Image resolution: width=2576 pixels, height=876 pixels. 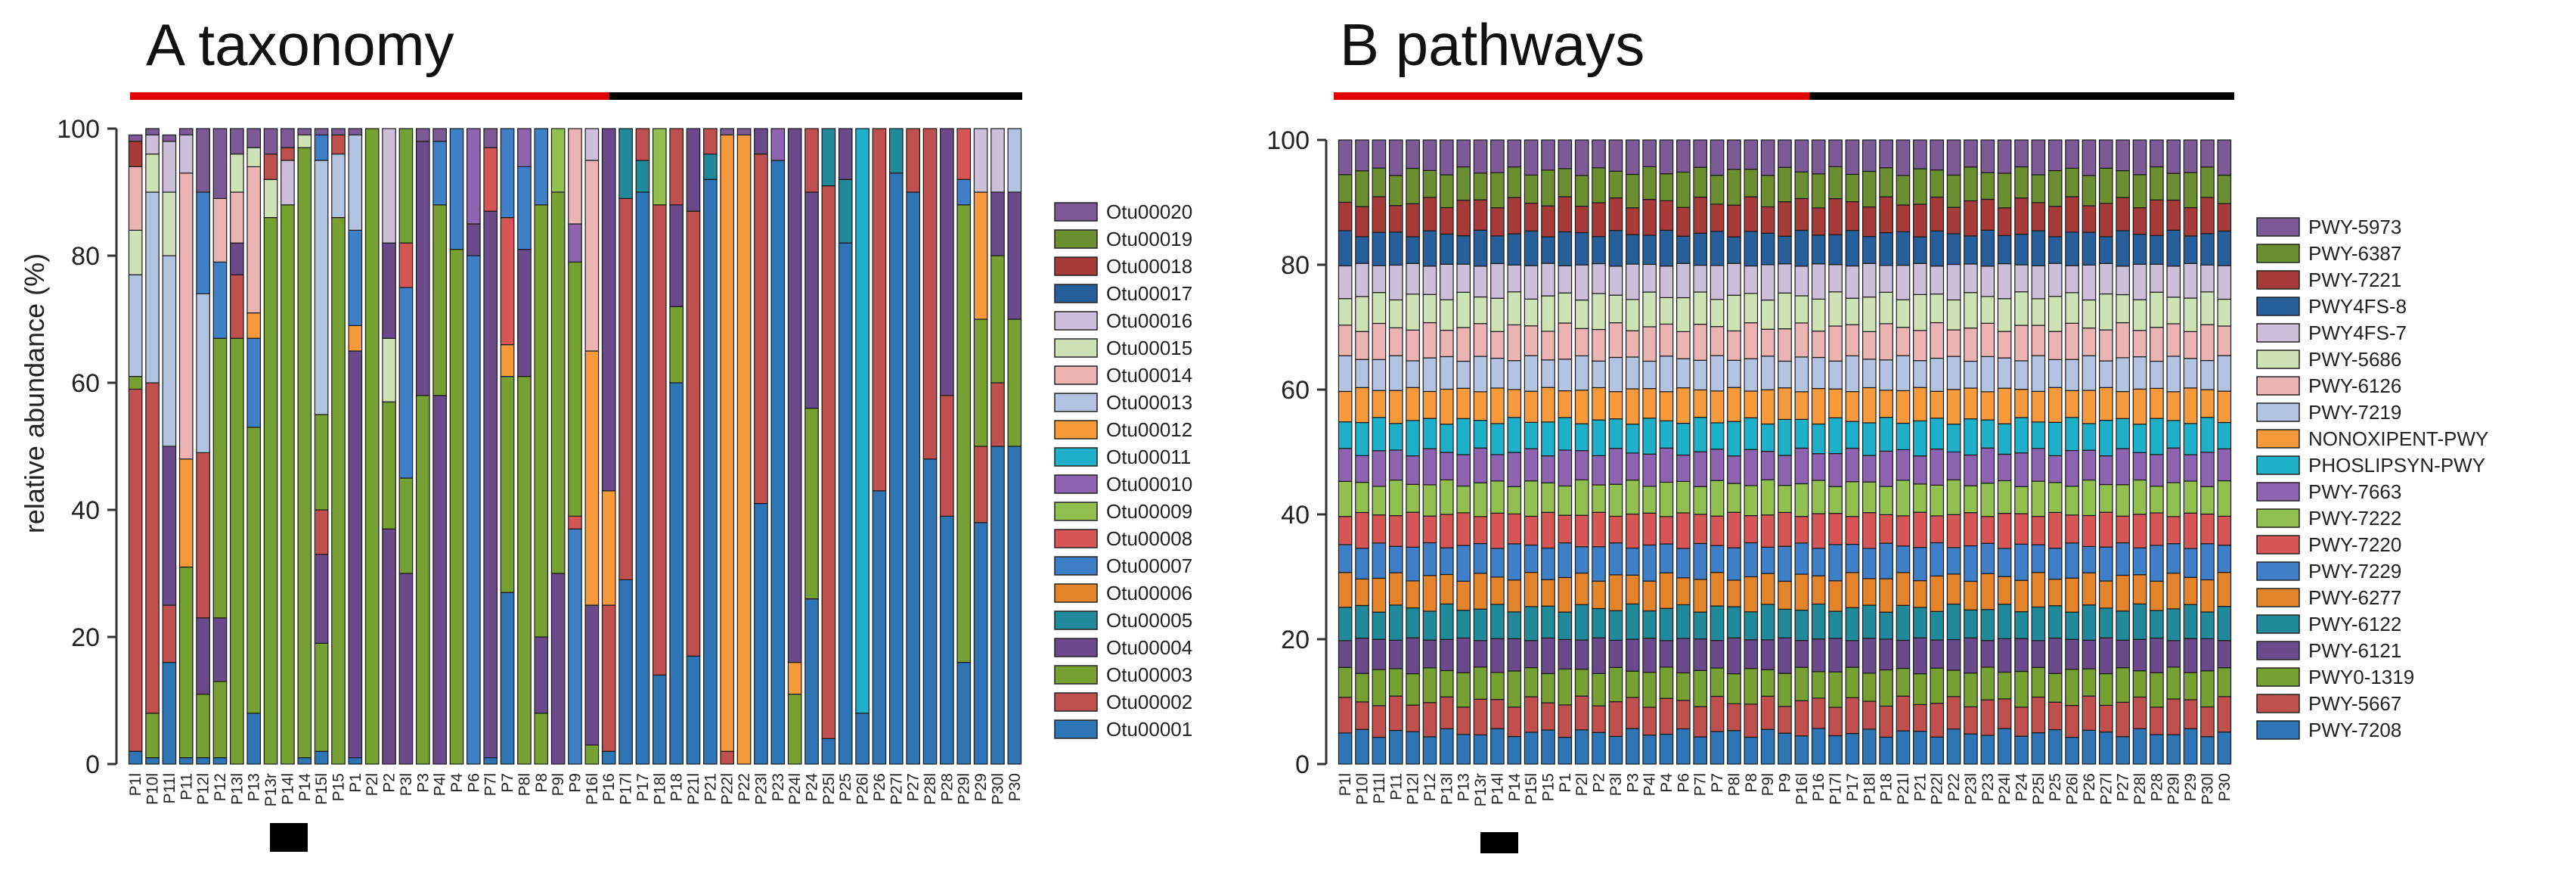 I want to click on panel-b-y-tick-label: 40, so click(x=1295, y=515).